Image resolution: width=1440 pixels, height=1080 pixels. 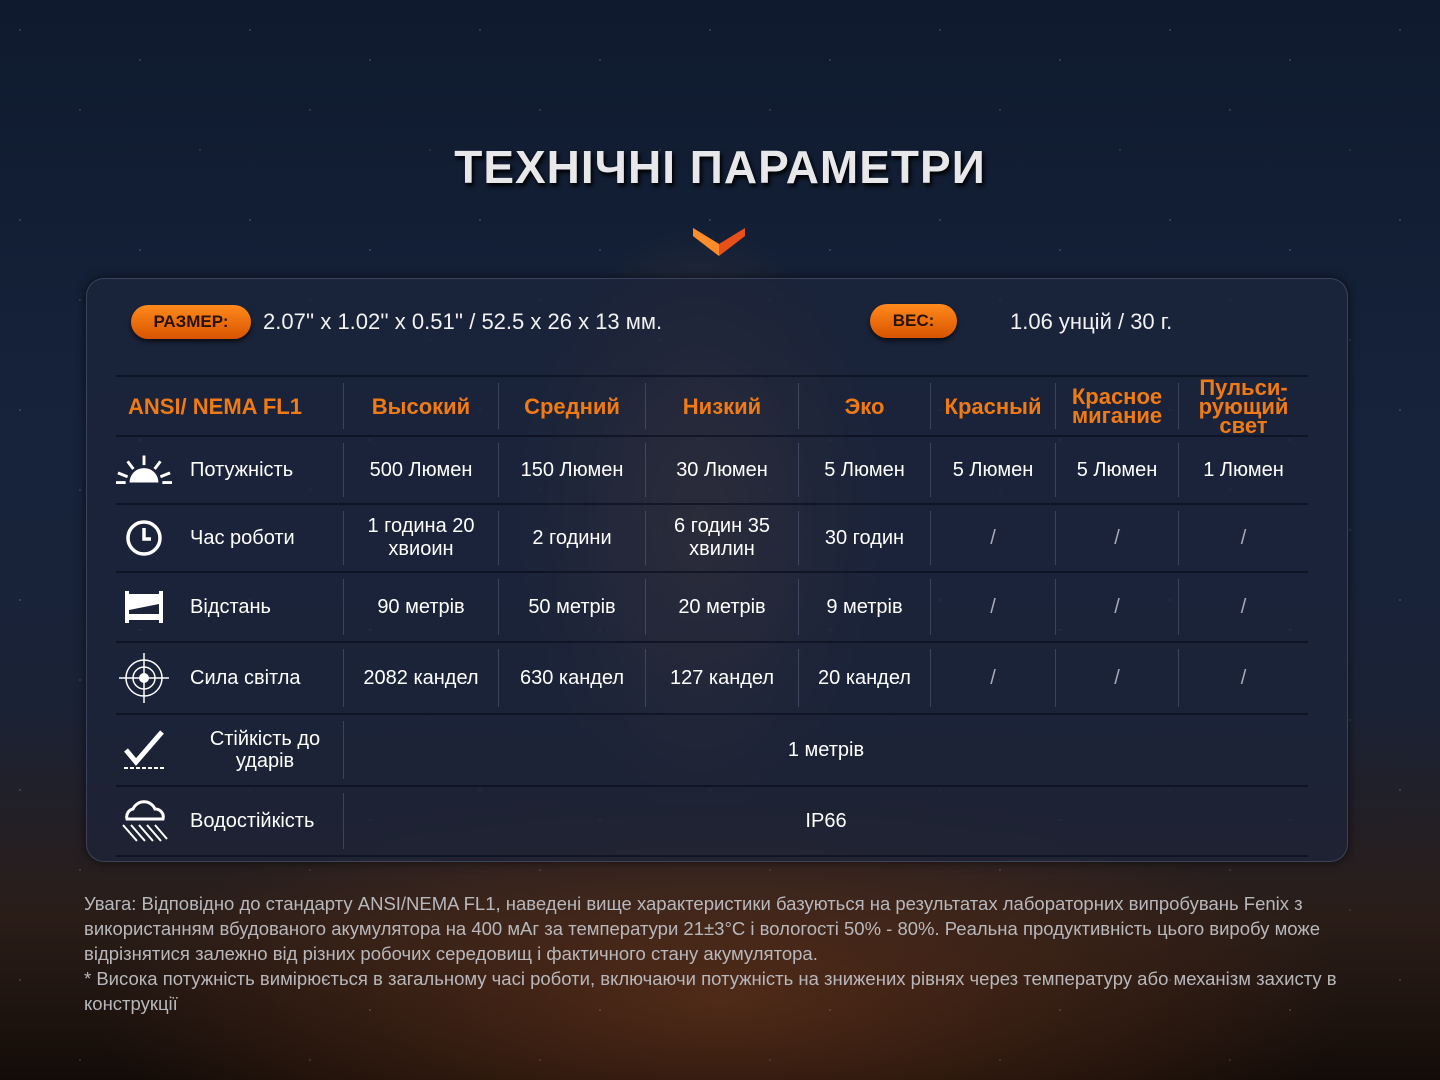 I want to click on header-red-flash: Красное мигание, so click(x=1116, y=406).